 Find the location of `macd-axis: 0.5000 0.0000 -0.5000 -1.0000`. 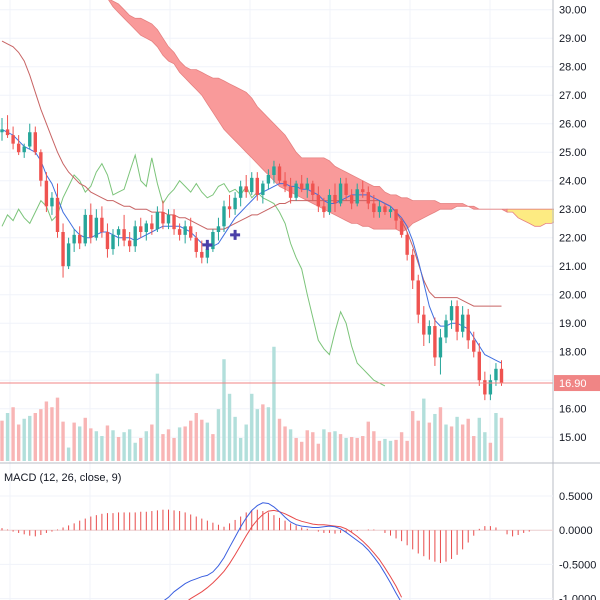

macd-axis: 0.5000 0.0000 -0.5000 -1.0000 is located at coordinates (577, 532).